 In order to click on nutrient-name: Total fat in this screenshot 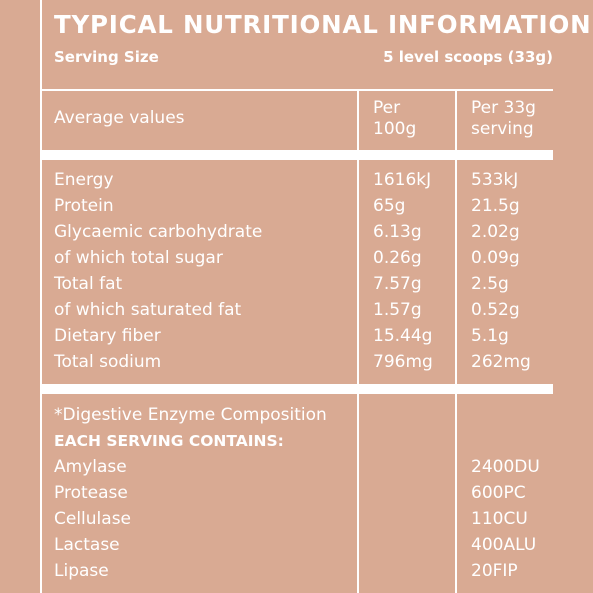, I will do `click(88, 284)`.